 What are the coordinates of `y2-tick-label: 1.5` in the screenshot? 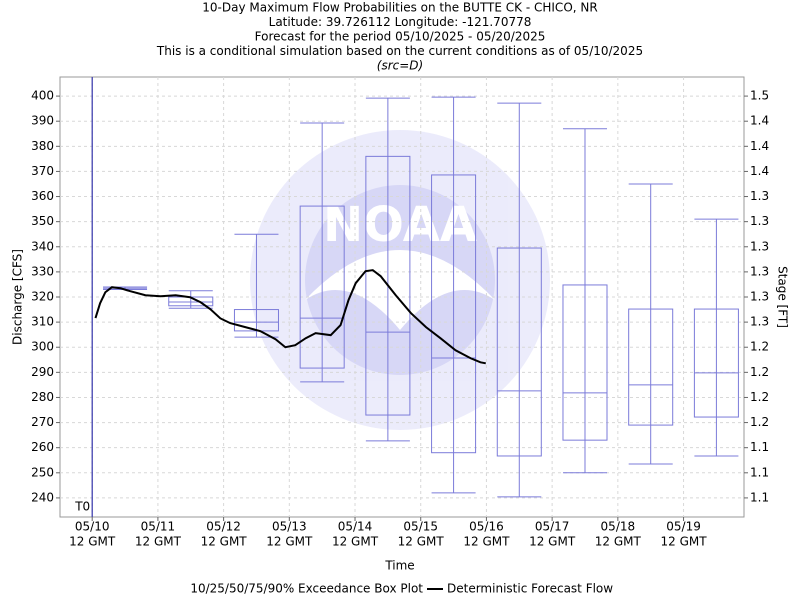 It's located at (759, 96).